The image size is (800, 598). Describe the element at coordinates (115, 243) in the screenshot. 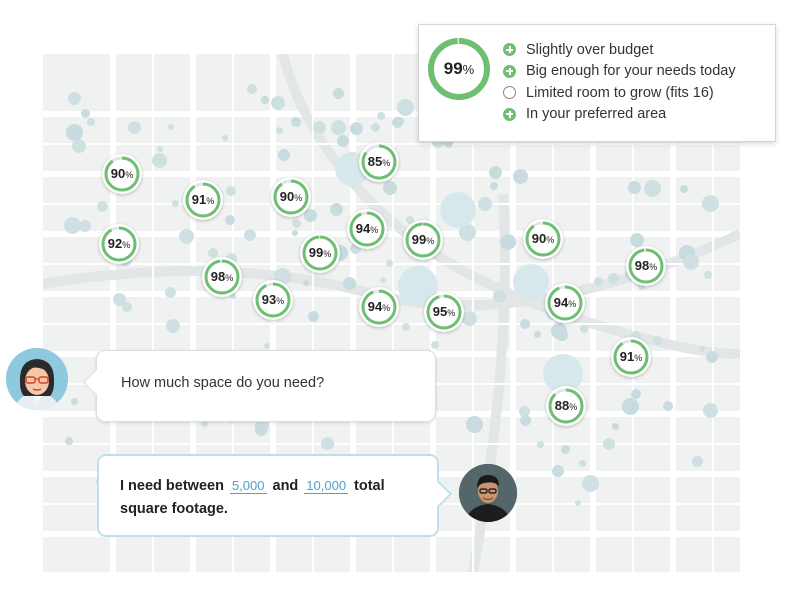

I see `pin-score-value: 92` at that location.